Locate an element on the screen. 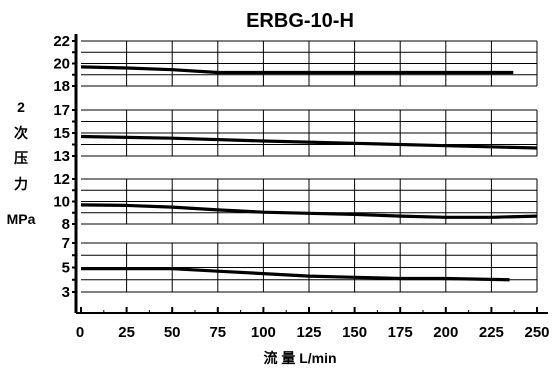  x-tick-label-175: 175 is located at coordinates (400, 332).